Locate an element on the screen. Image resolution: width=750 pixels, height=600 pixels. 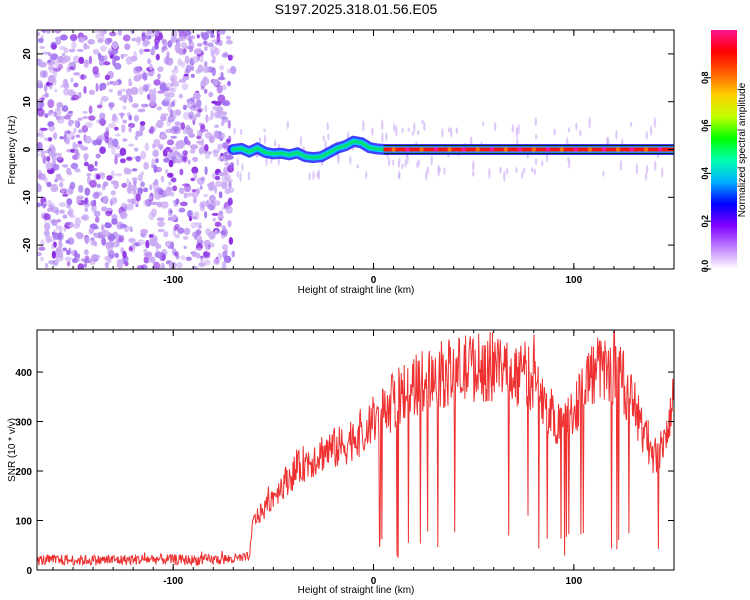
y-tick-label: 200 is located at coordinates (23, 472).